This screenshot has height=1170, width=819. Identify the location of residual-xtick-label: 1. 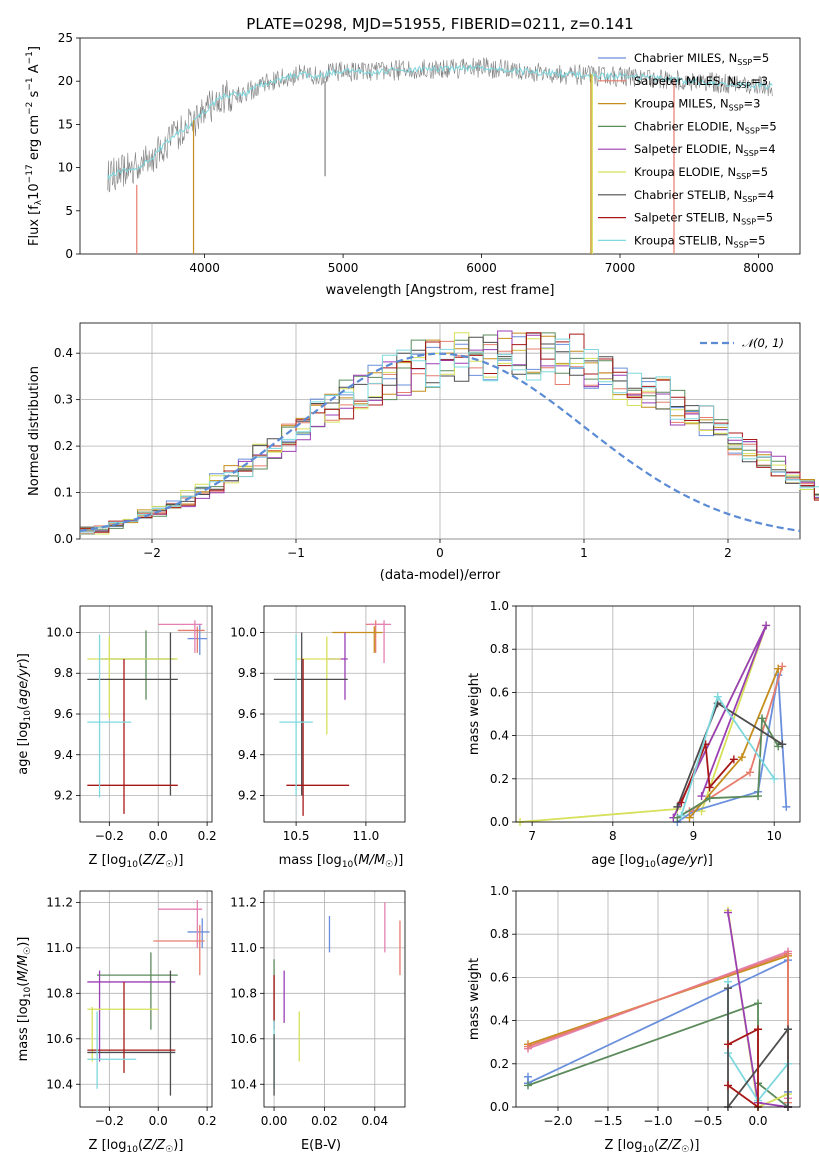
(584, 553).